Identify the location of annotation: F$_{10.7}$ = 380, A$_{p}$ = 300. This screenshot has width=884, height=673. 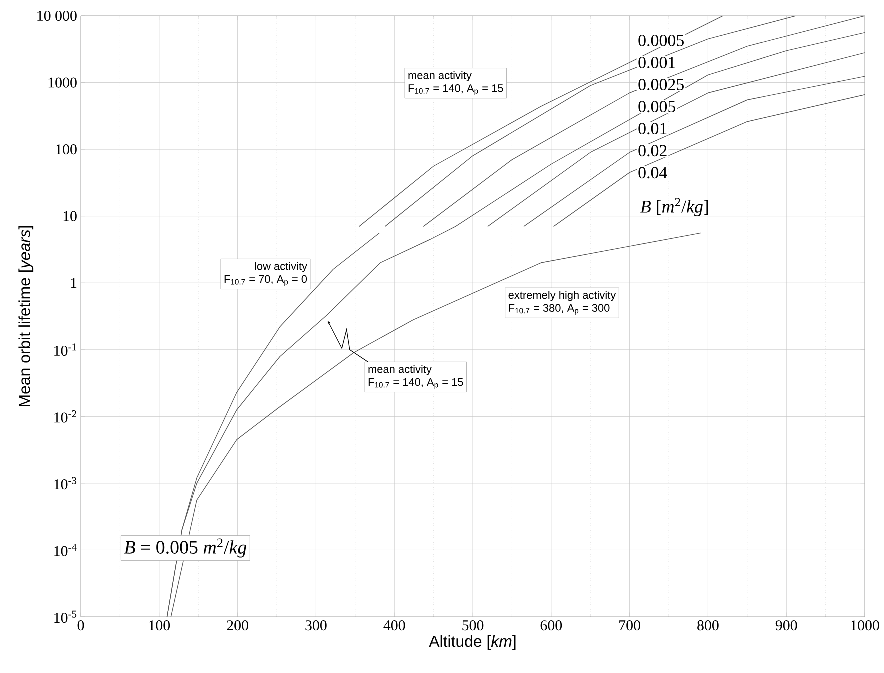
(559, 310).